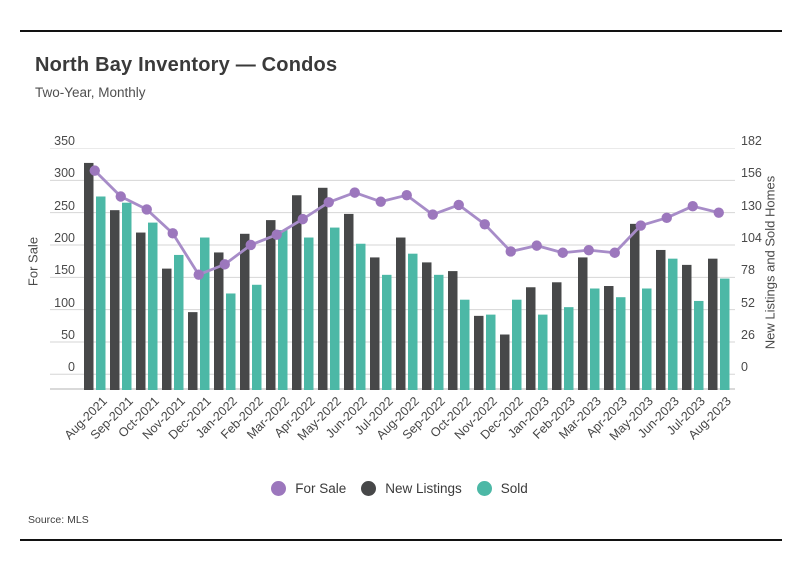  What do you see at coordinates (90, 92) in the screenshot?
I see `chart-subtitle: Two-Year, Monthly` at bounding box center [90, 92].